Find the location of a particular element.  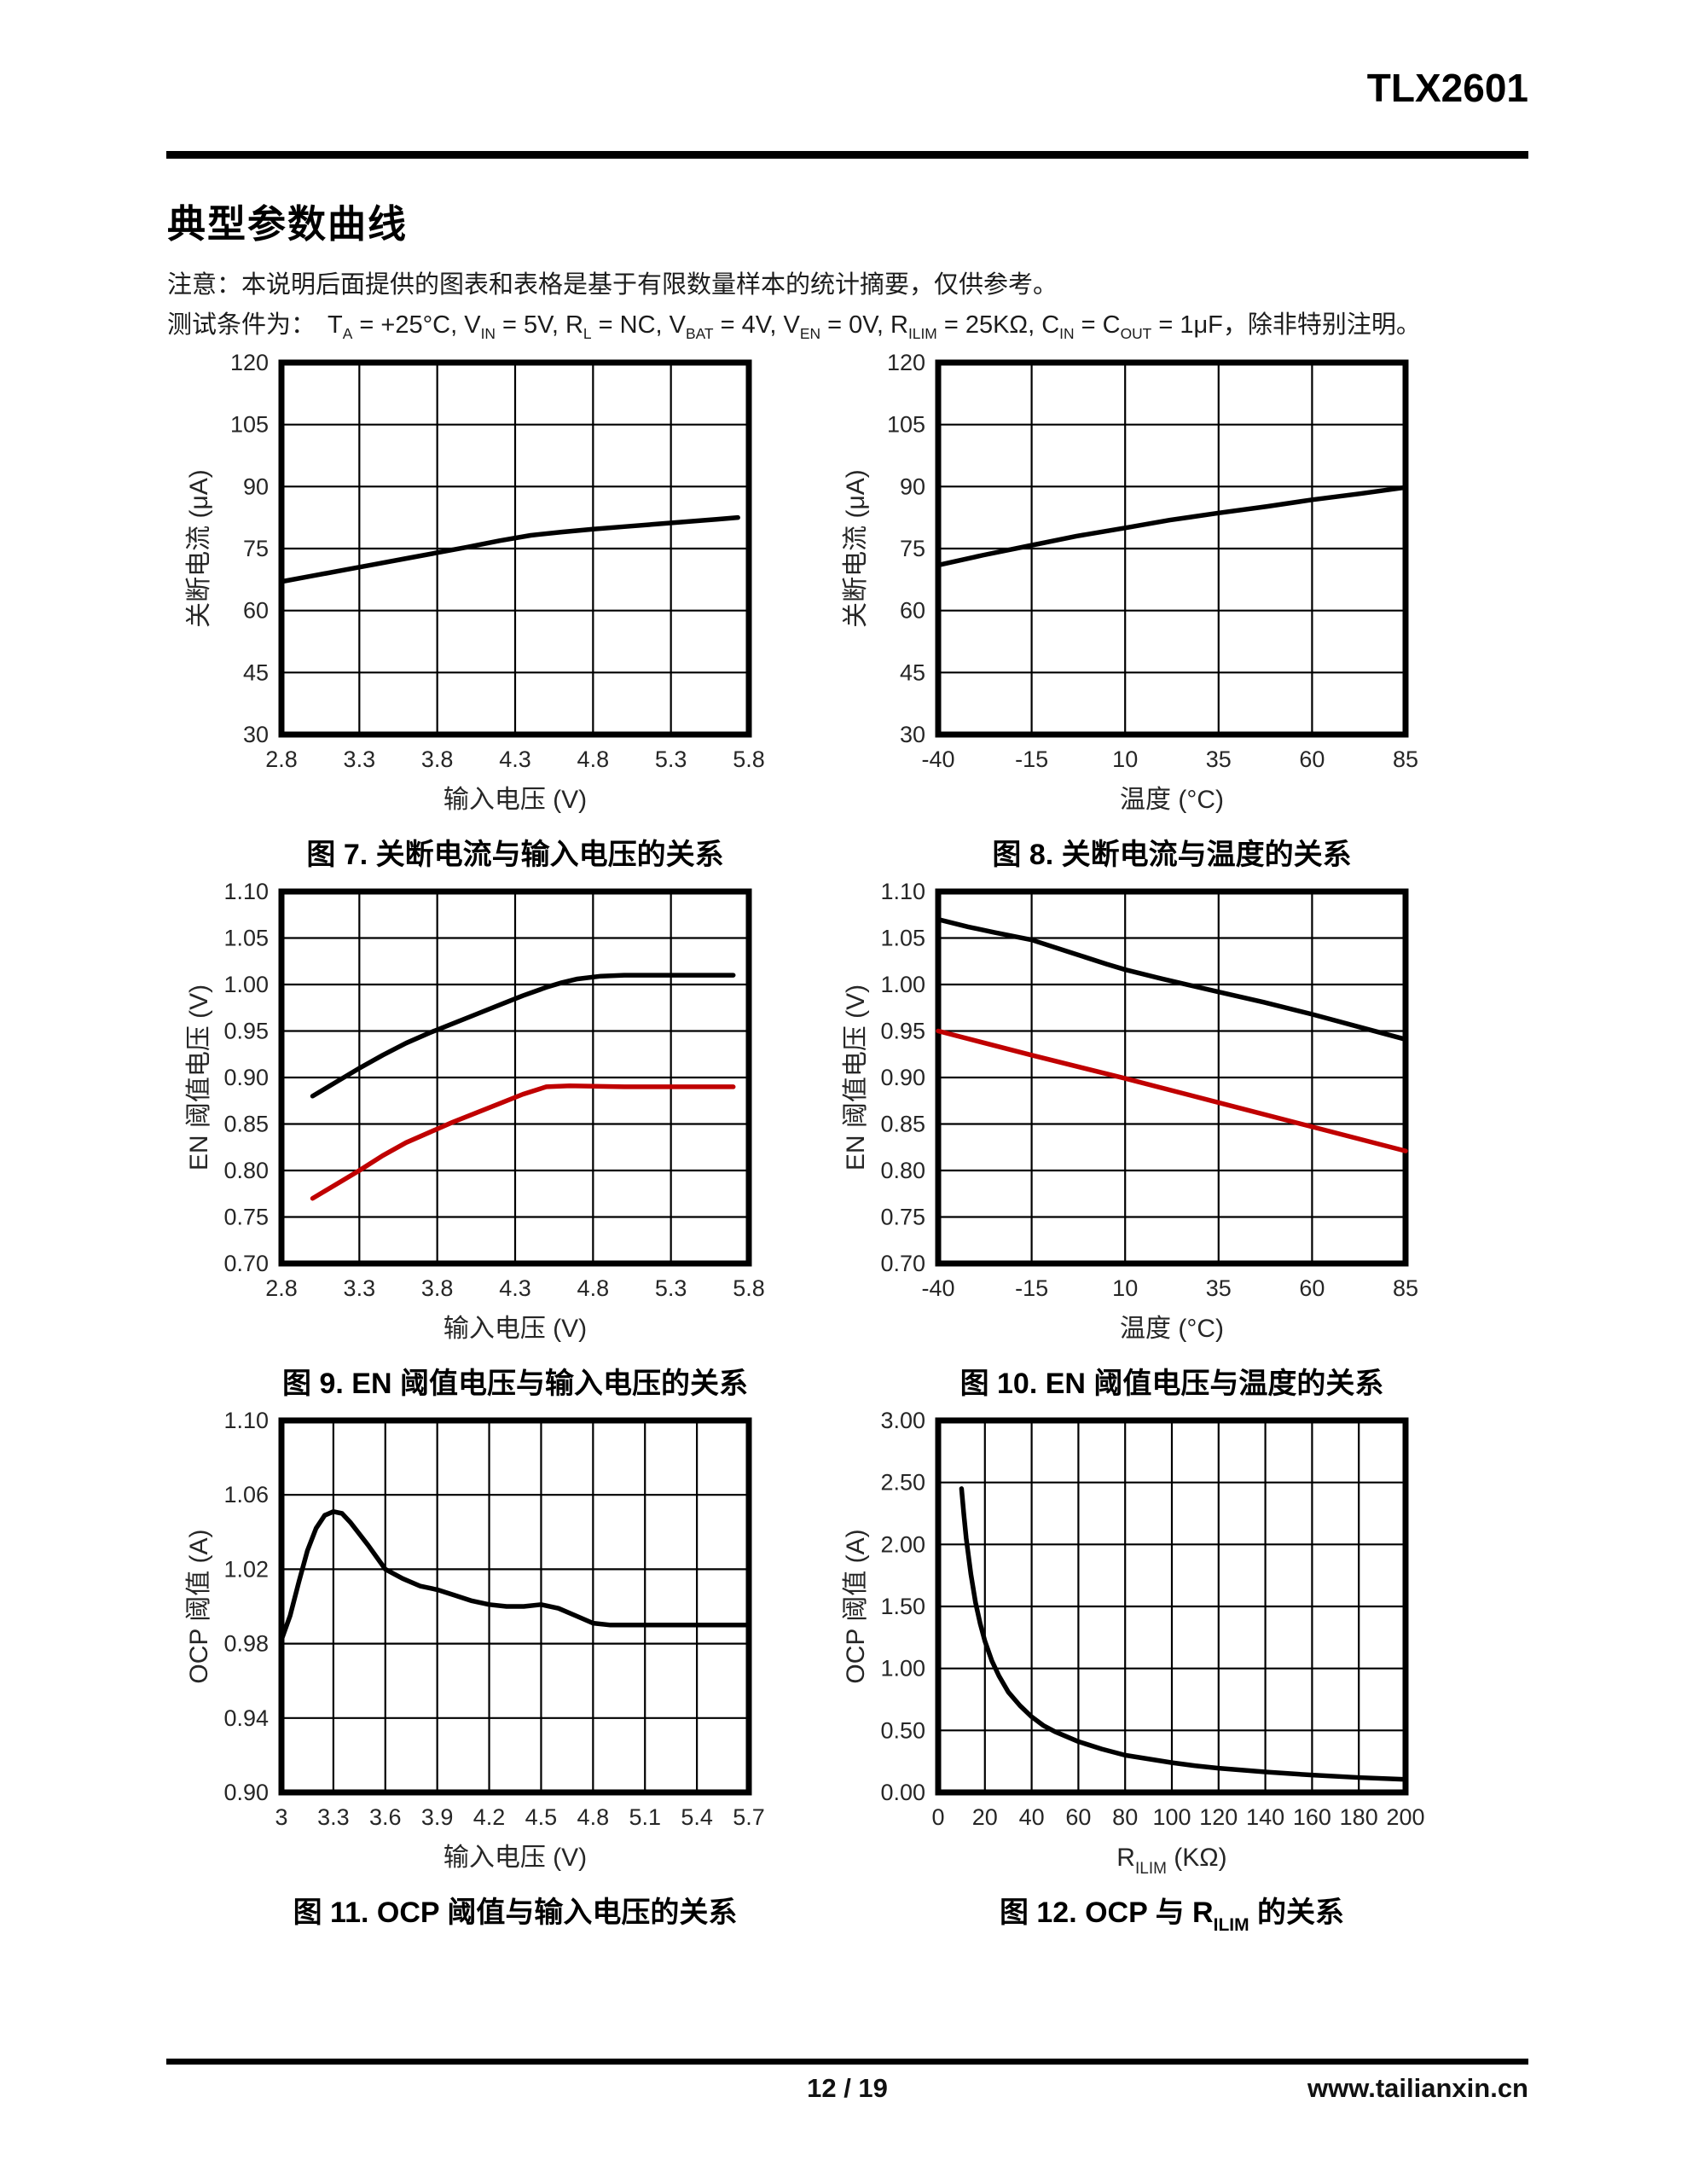

conditions-text: = 4V, V is located at coordinates (757, 325).